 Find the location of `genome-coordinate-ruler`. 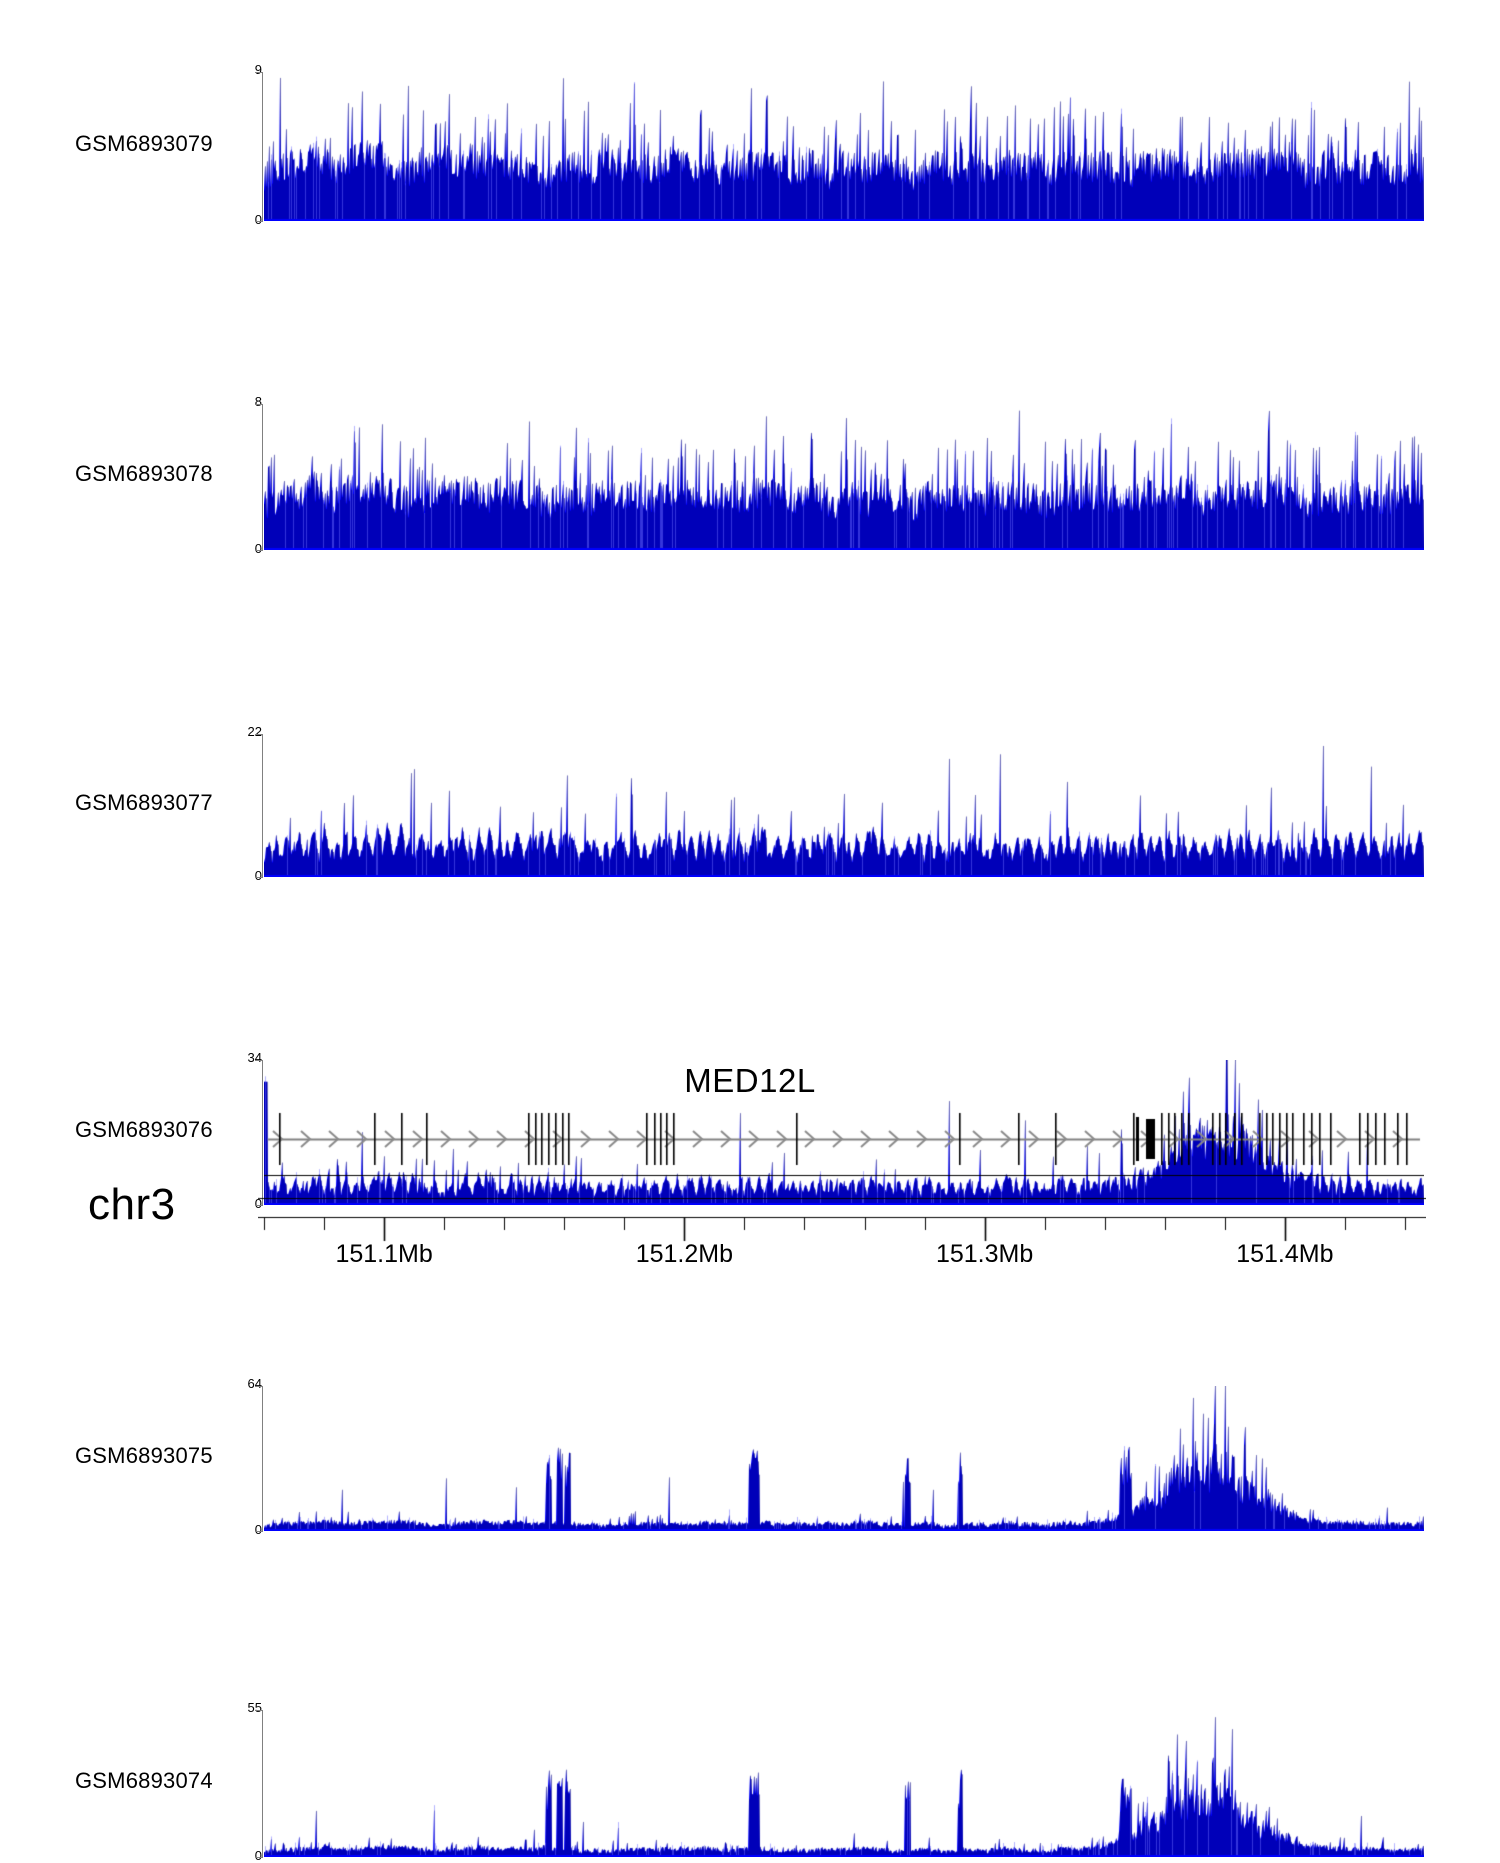

genome-coordinate-ruler is located at coordinates (842, 1222).